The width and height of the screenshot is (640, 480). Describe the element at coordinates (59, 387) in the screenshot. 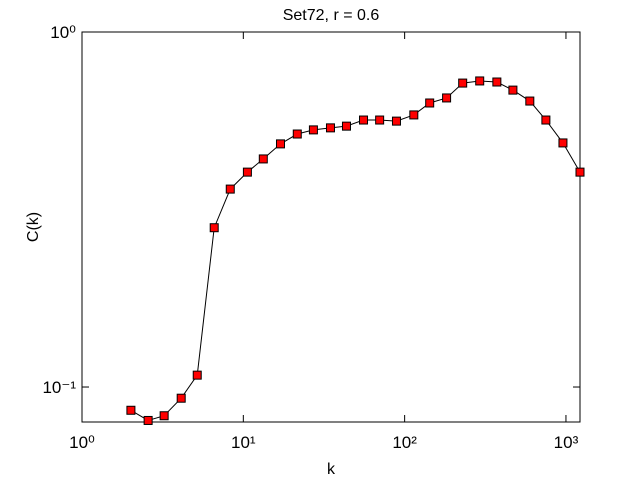

I see `y-tick-label: 10⁻¹` at that location.